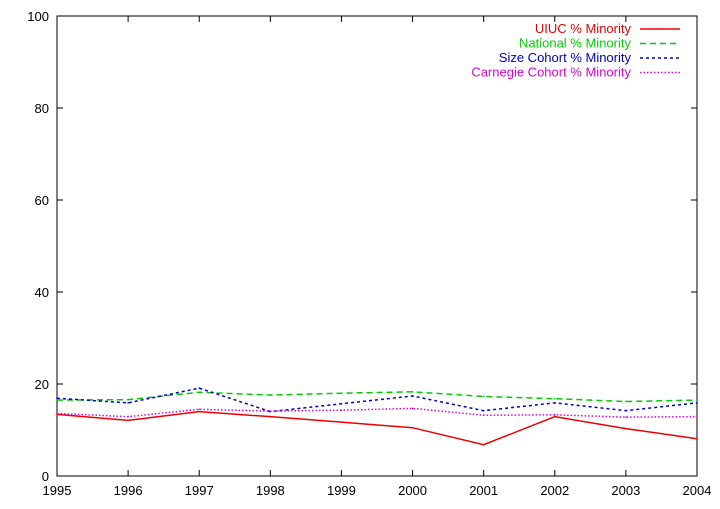 This screenshot has height=509, width=720. I want to click on y-tick-label: 80, so click(42, 108).